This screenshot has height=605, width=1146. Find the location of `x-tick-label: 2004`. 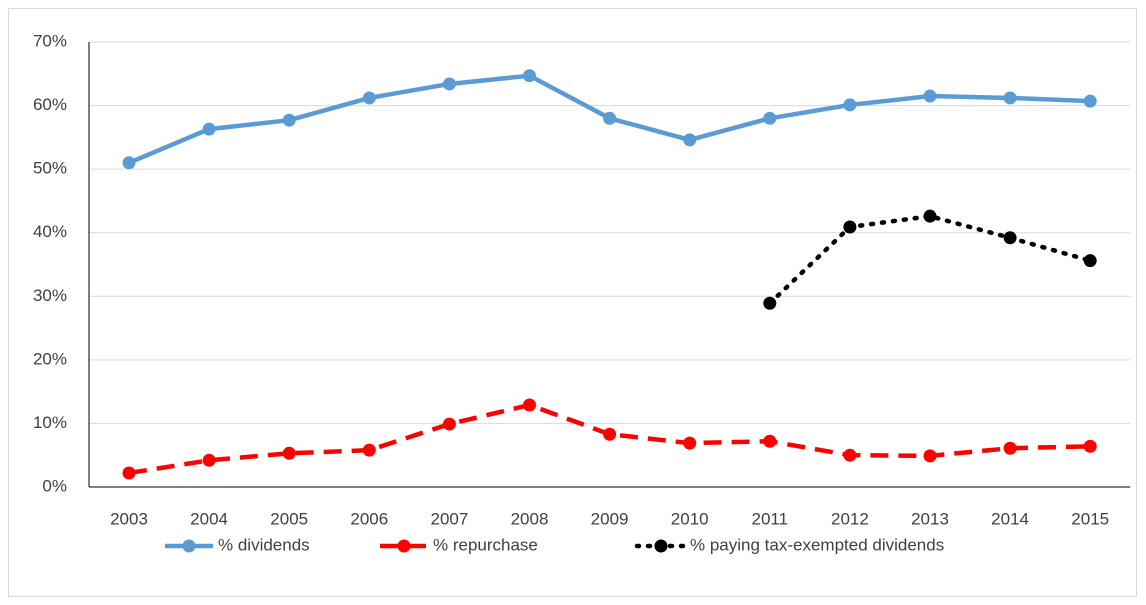

x-tick-label: 2004 is located at coordinates (209, 518).